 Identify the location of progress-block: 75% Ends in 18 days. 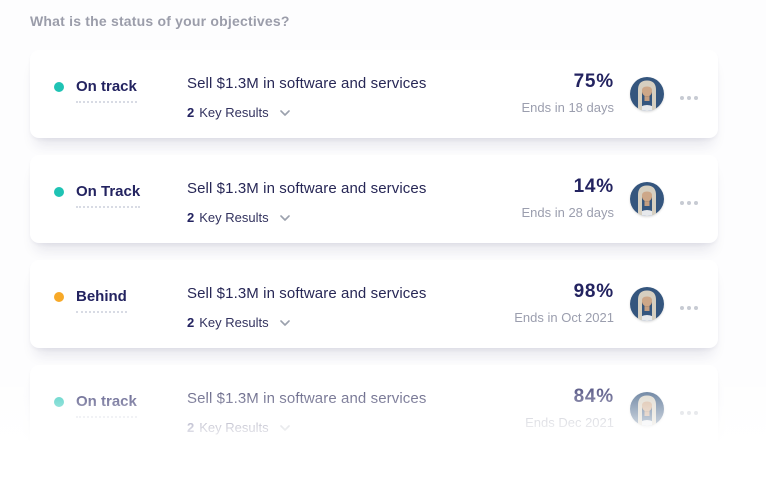
(567, 93).